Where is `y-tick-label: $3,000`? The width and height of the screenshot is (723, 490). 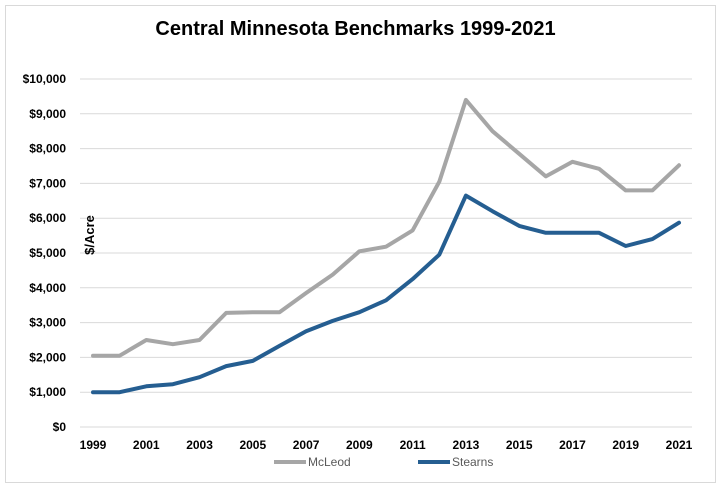 y-tick-label: $3,000 is located at coordinates (47, 323).